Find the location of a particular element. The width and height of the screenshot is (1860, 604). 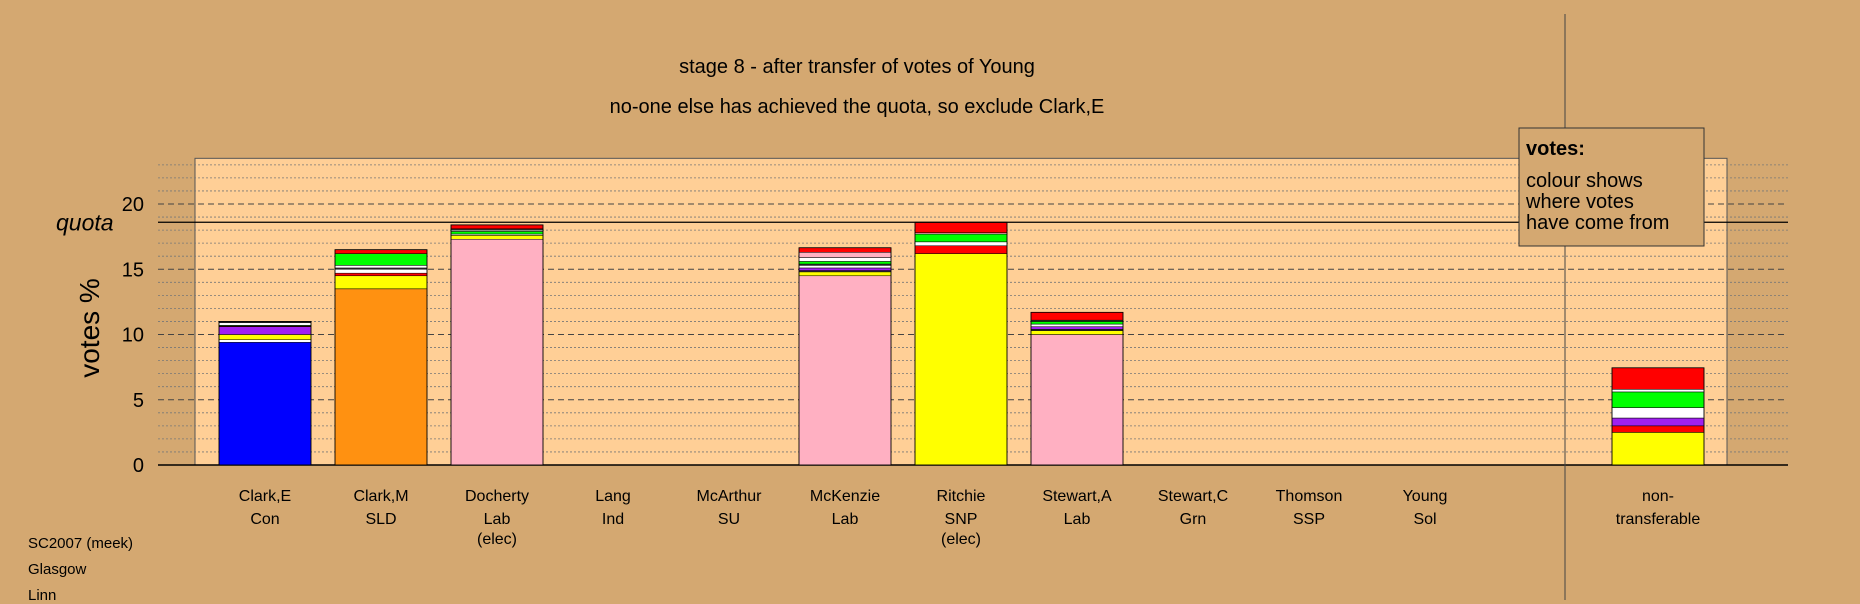

x-tick-label-nontransferable-1: non- is located at coordinates (1658, 496).